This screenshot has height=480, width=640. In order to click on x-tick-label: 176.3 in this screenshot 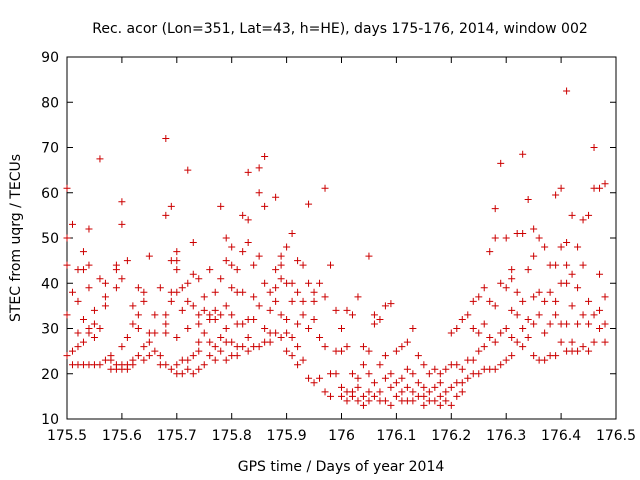, I will do `click(506, 436)`.